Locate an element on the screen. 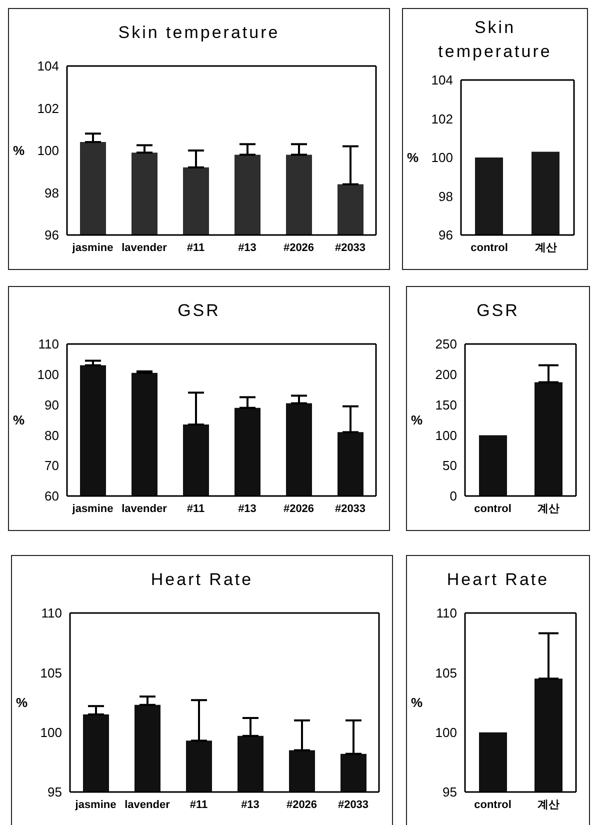 This screenshot has height=825, width=593. y-tick-label: 250 is located at coordinates (446, 344).